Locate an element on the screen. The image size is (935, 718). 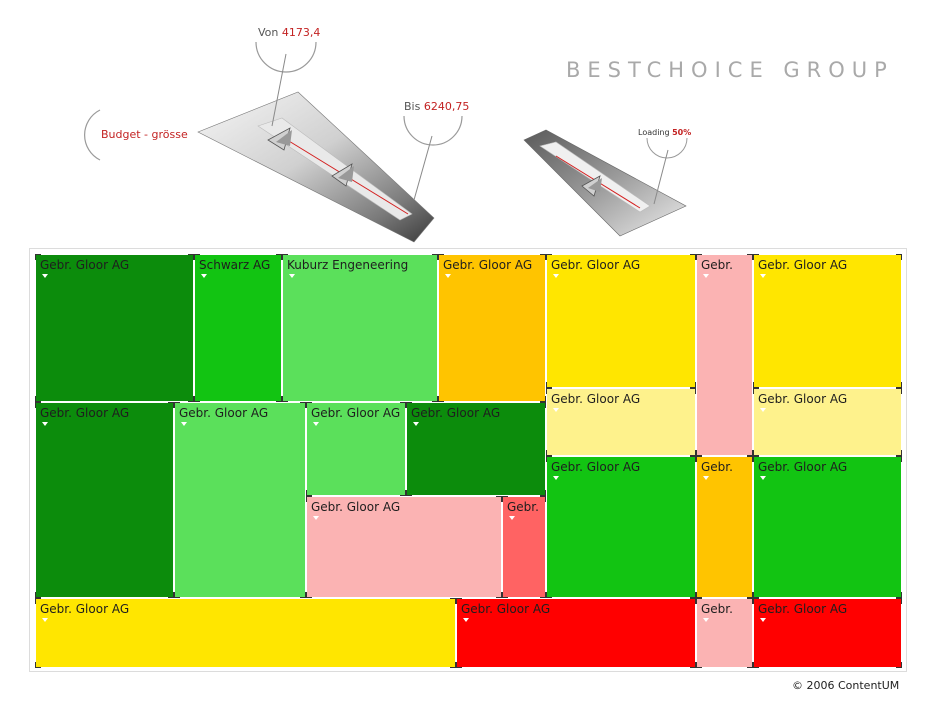
treemap-tile: Kuburz Engeneering is located at coordinates (360, 328).